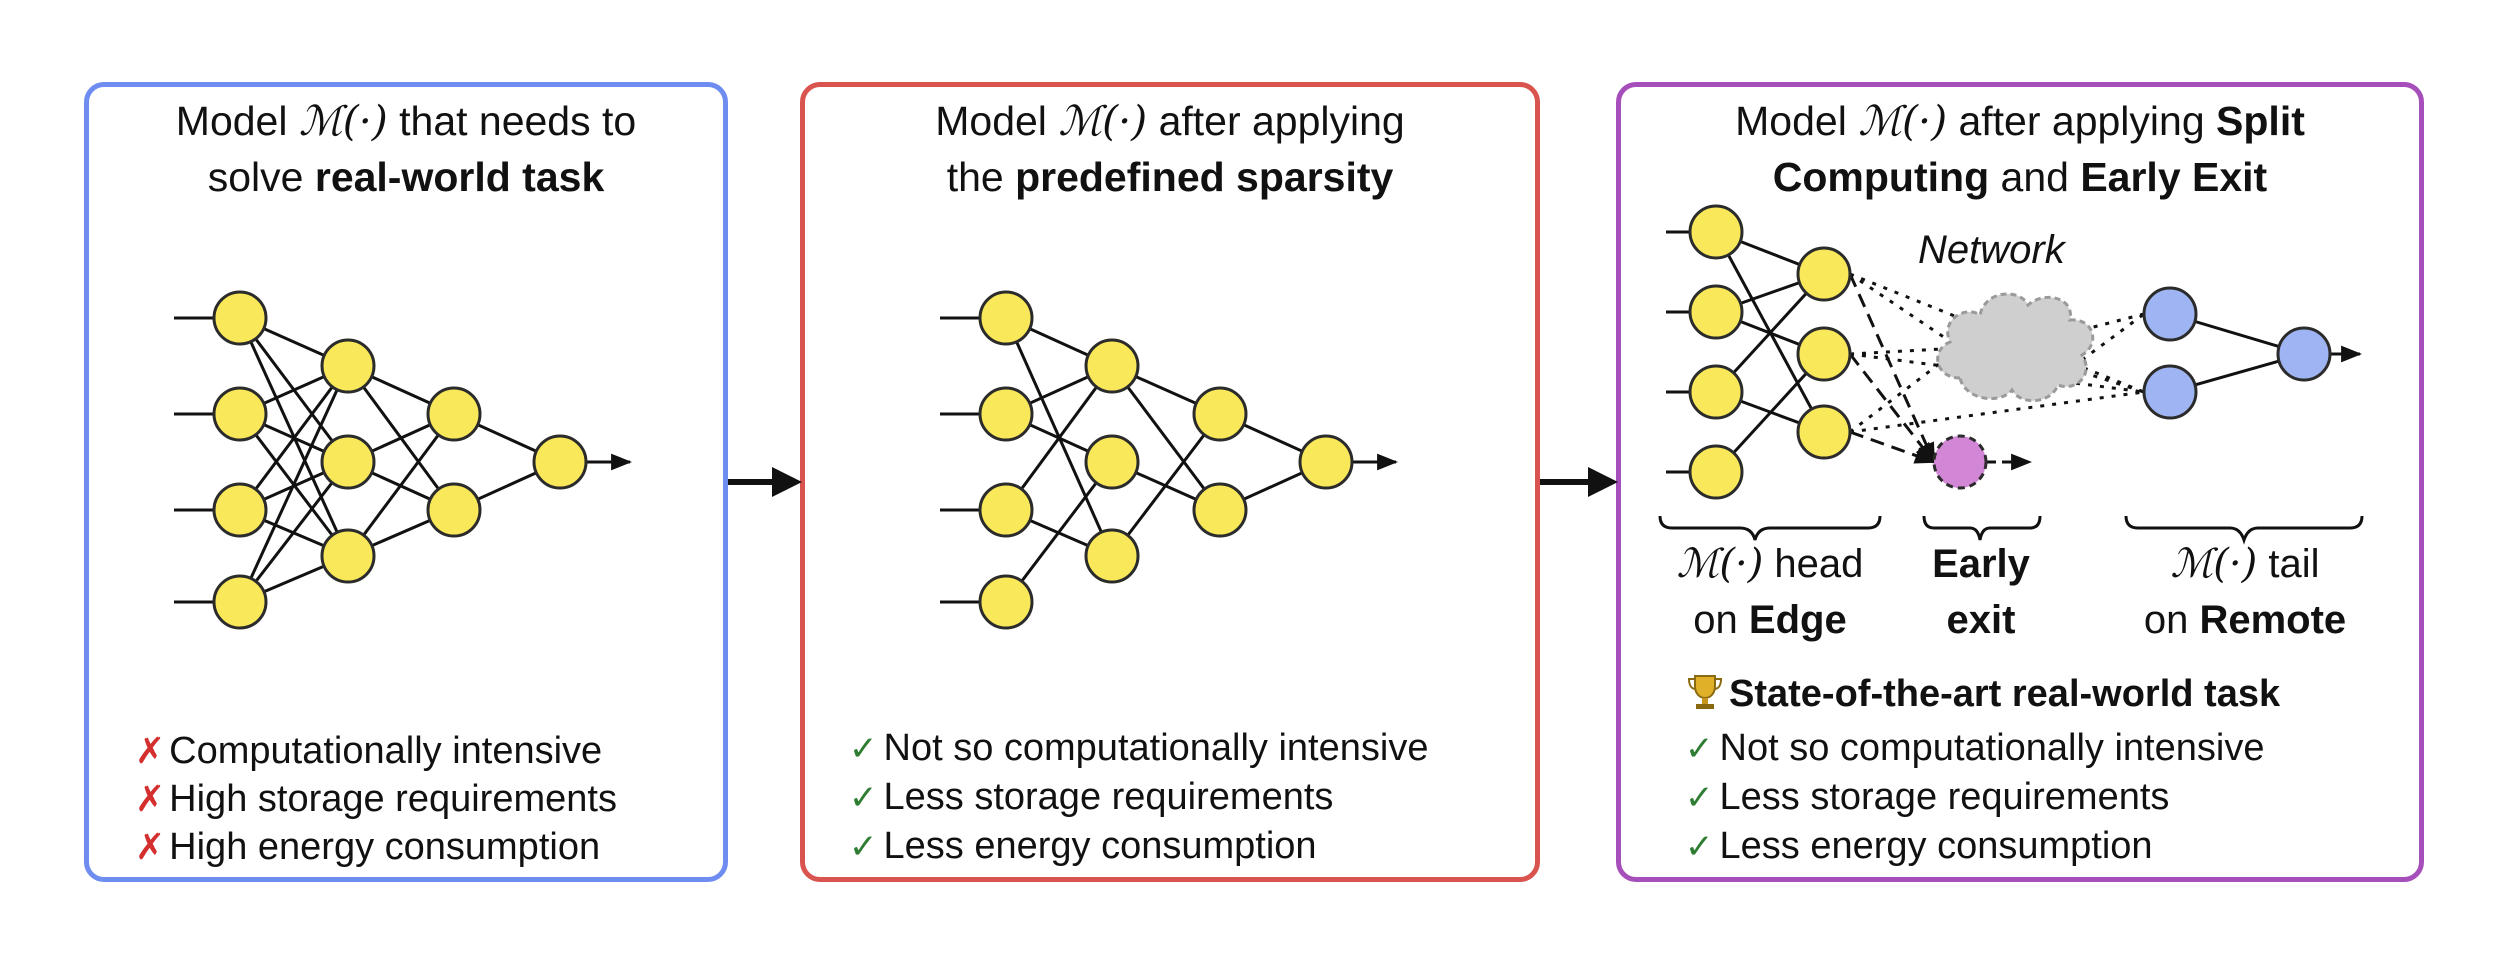  I want to click on early-exit-neuron, so click(1960, 462).